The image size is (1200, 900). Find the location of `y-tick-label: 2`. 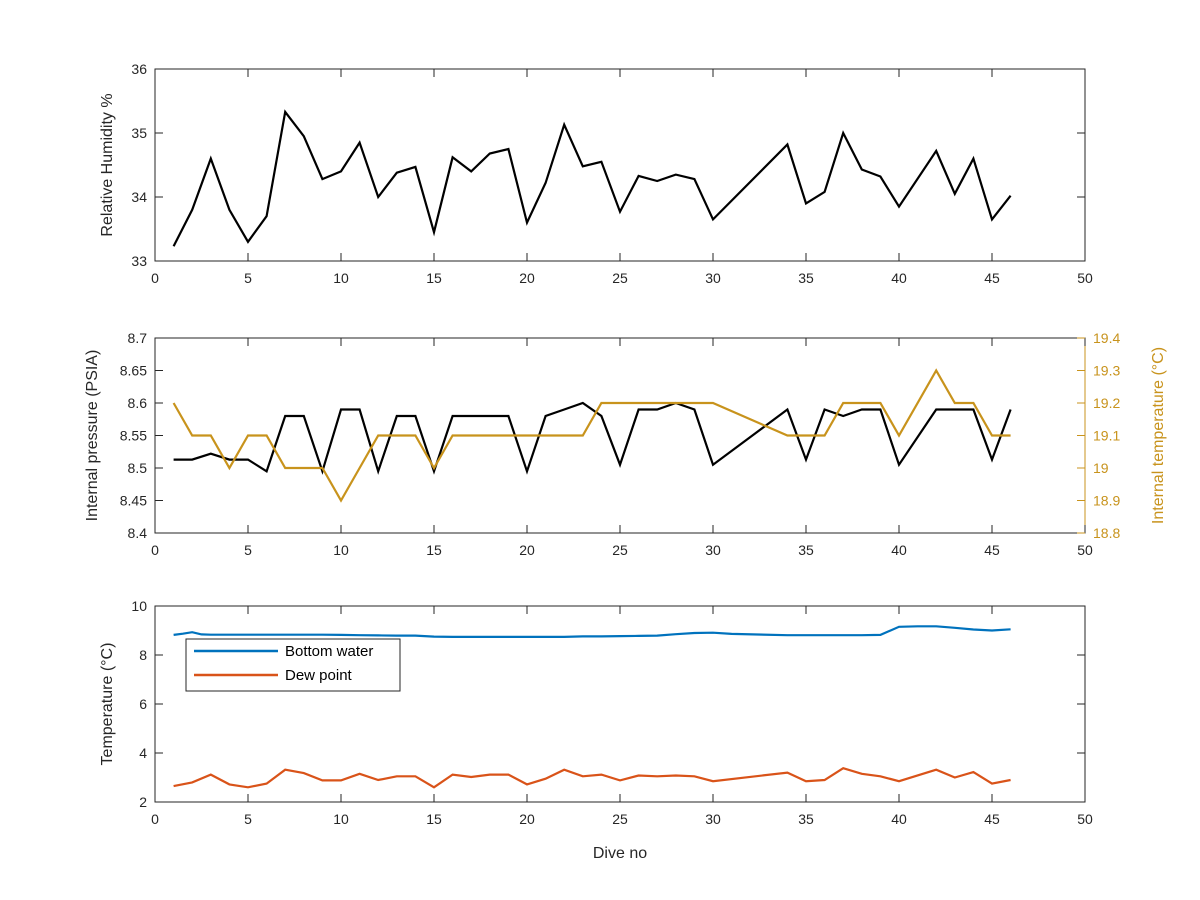

y-tick-label: 2 is located at coordinates (143, 802).